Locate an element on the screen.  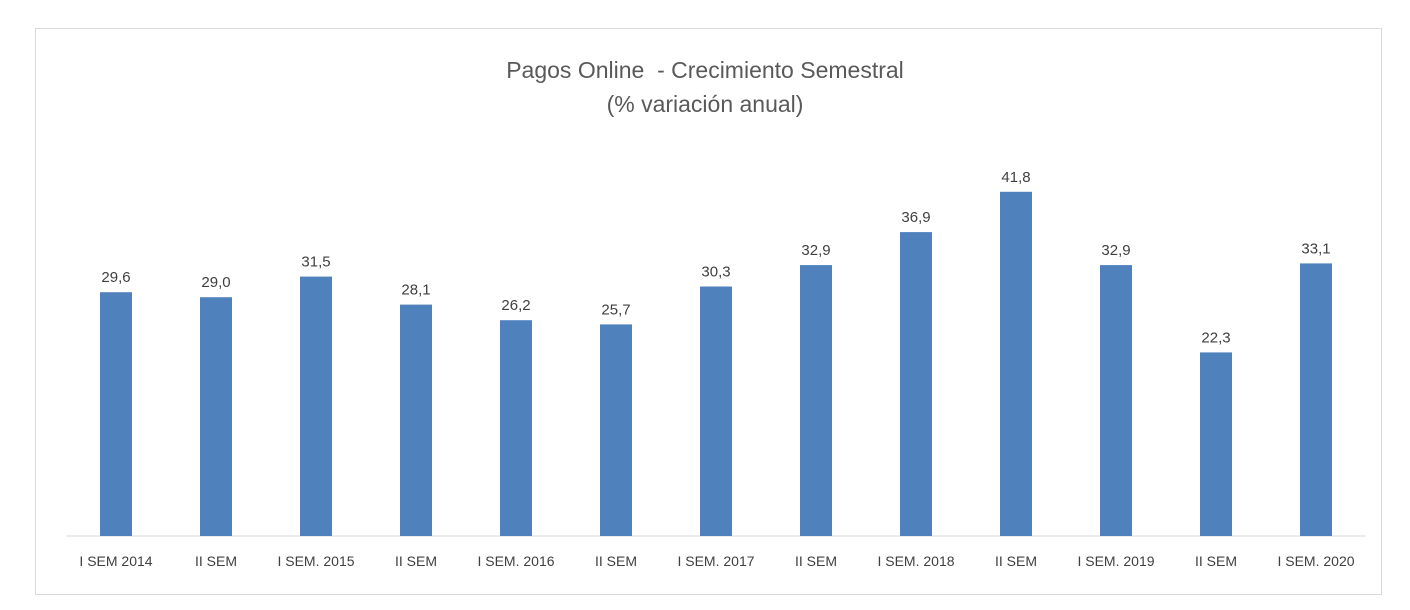
data-label-7: 32,9 is located at coordinates (815, 250).